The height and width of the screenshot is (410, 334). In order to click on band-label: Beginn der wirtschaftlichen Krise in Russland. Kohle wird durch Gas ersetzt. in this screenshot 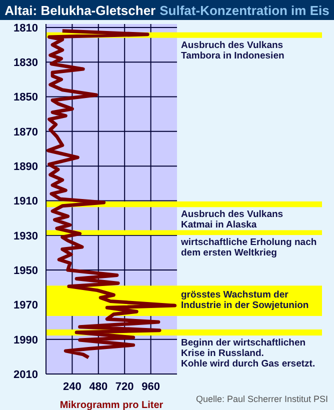, I will do `click(248, 354)`.